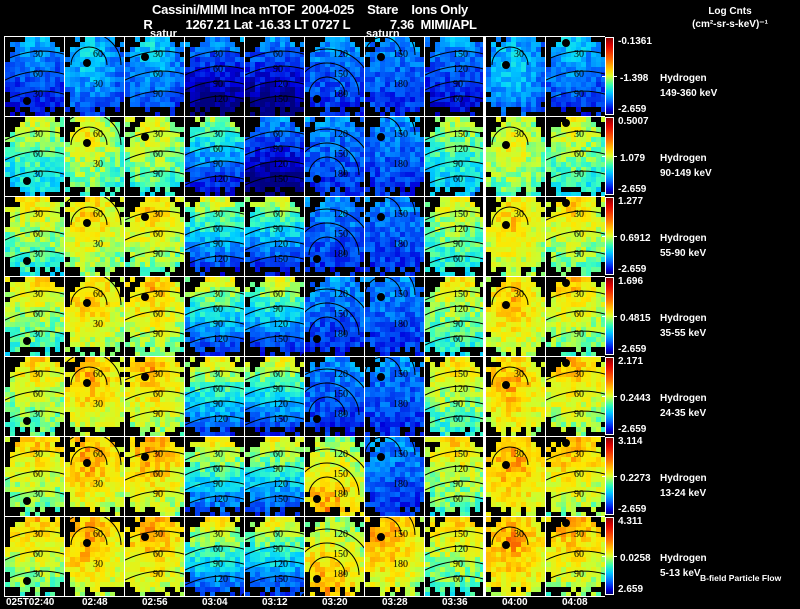 The height and width of the screenshot is (609, 800). I want to click on heatmap-panel: 30, so click(515, 236).